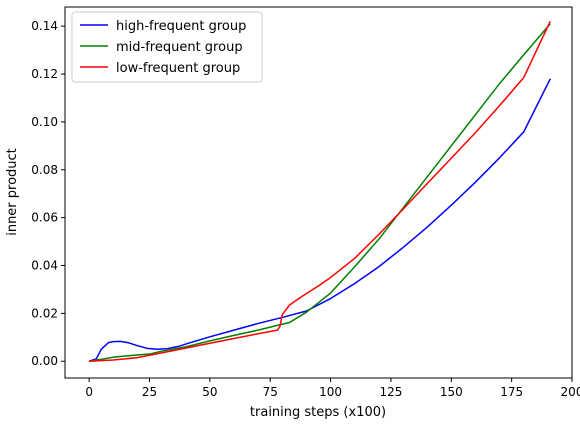  I want to click on legend-label-0: high-frequent group, so click(181, 26).